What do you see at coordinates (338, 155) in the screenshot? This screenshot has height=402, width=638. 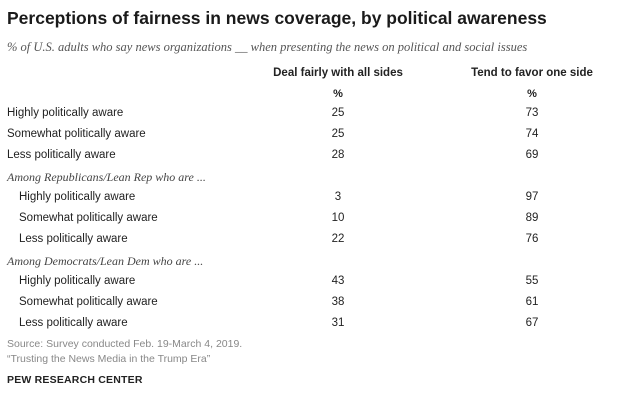 I see `value-deal-fairly: 28` at bounding box center [338, 155].